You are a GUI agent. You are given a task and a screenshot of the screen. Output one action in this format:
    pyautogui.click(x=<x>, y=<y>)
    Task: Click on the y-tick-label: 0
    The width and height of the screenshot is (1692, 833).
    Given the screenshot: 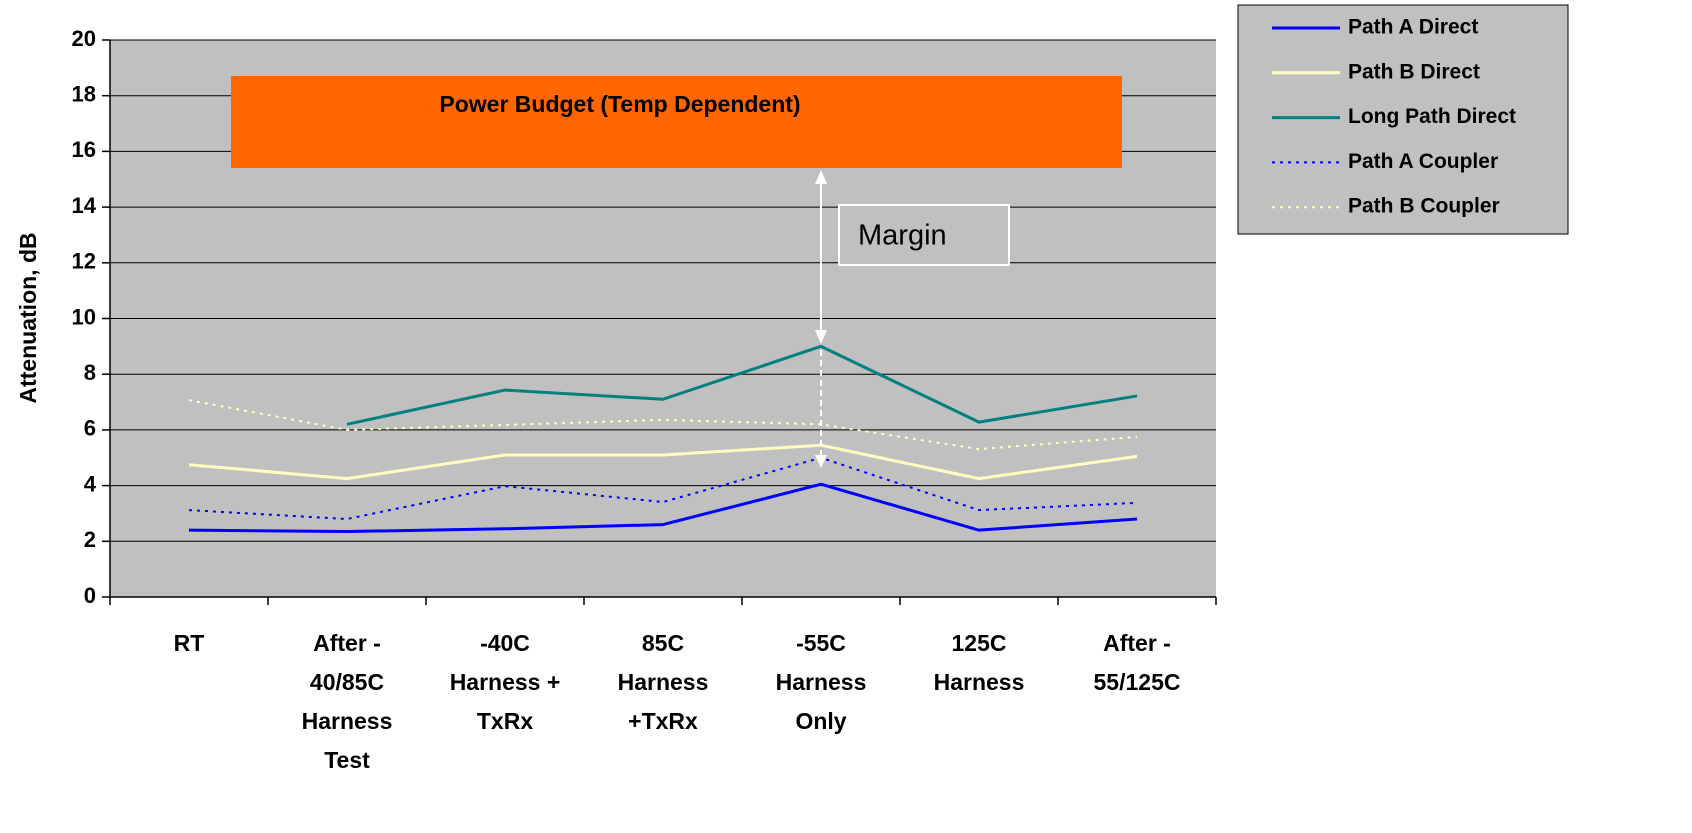 What is the action you would take?
    pyautogui.click(x=90, y=595)
    